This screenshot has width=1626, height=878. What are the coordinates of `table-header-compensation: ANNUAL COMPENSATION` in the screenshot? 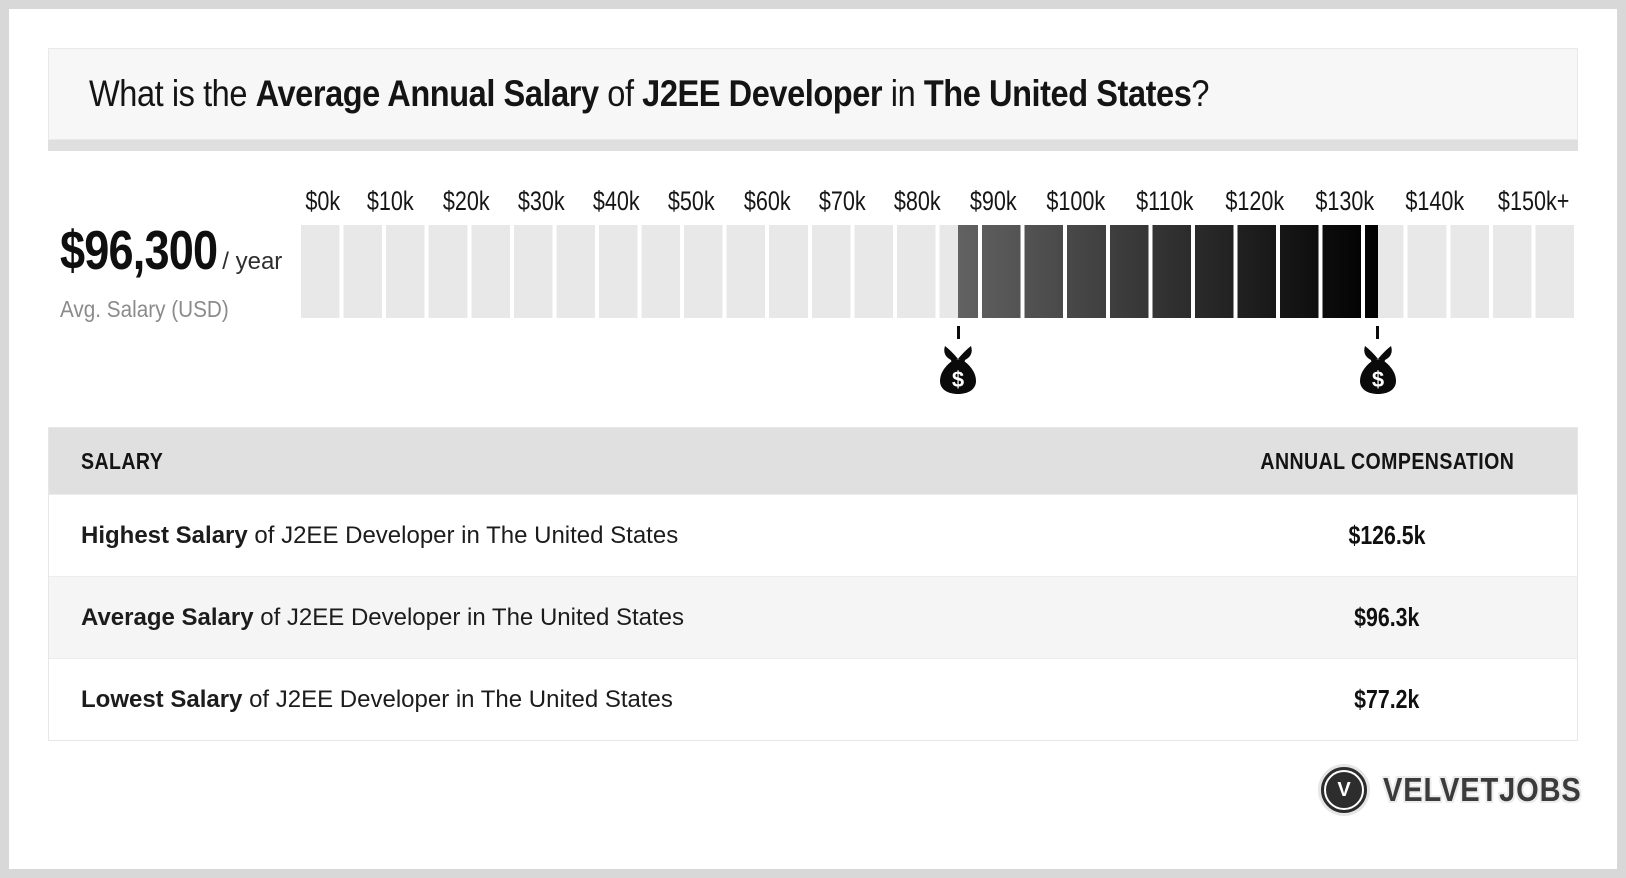 It's located at (1387, 461).